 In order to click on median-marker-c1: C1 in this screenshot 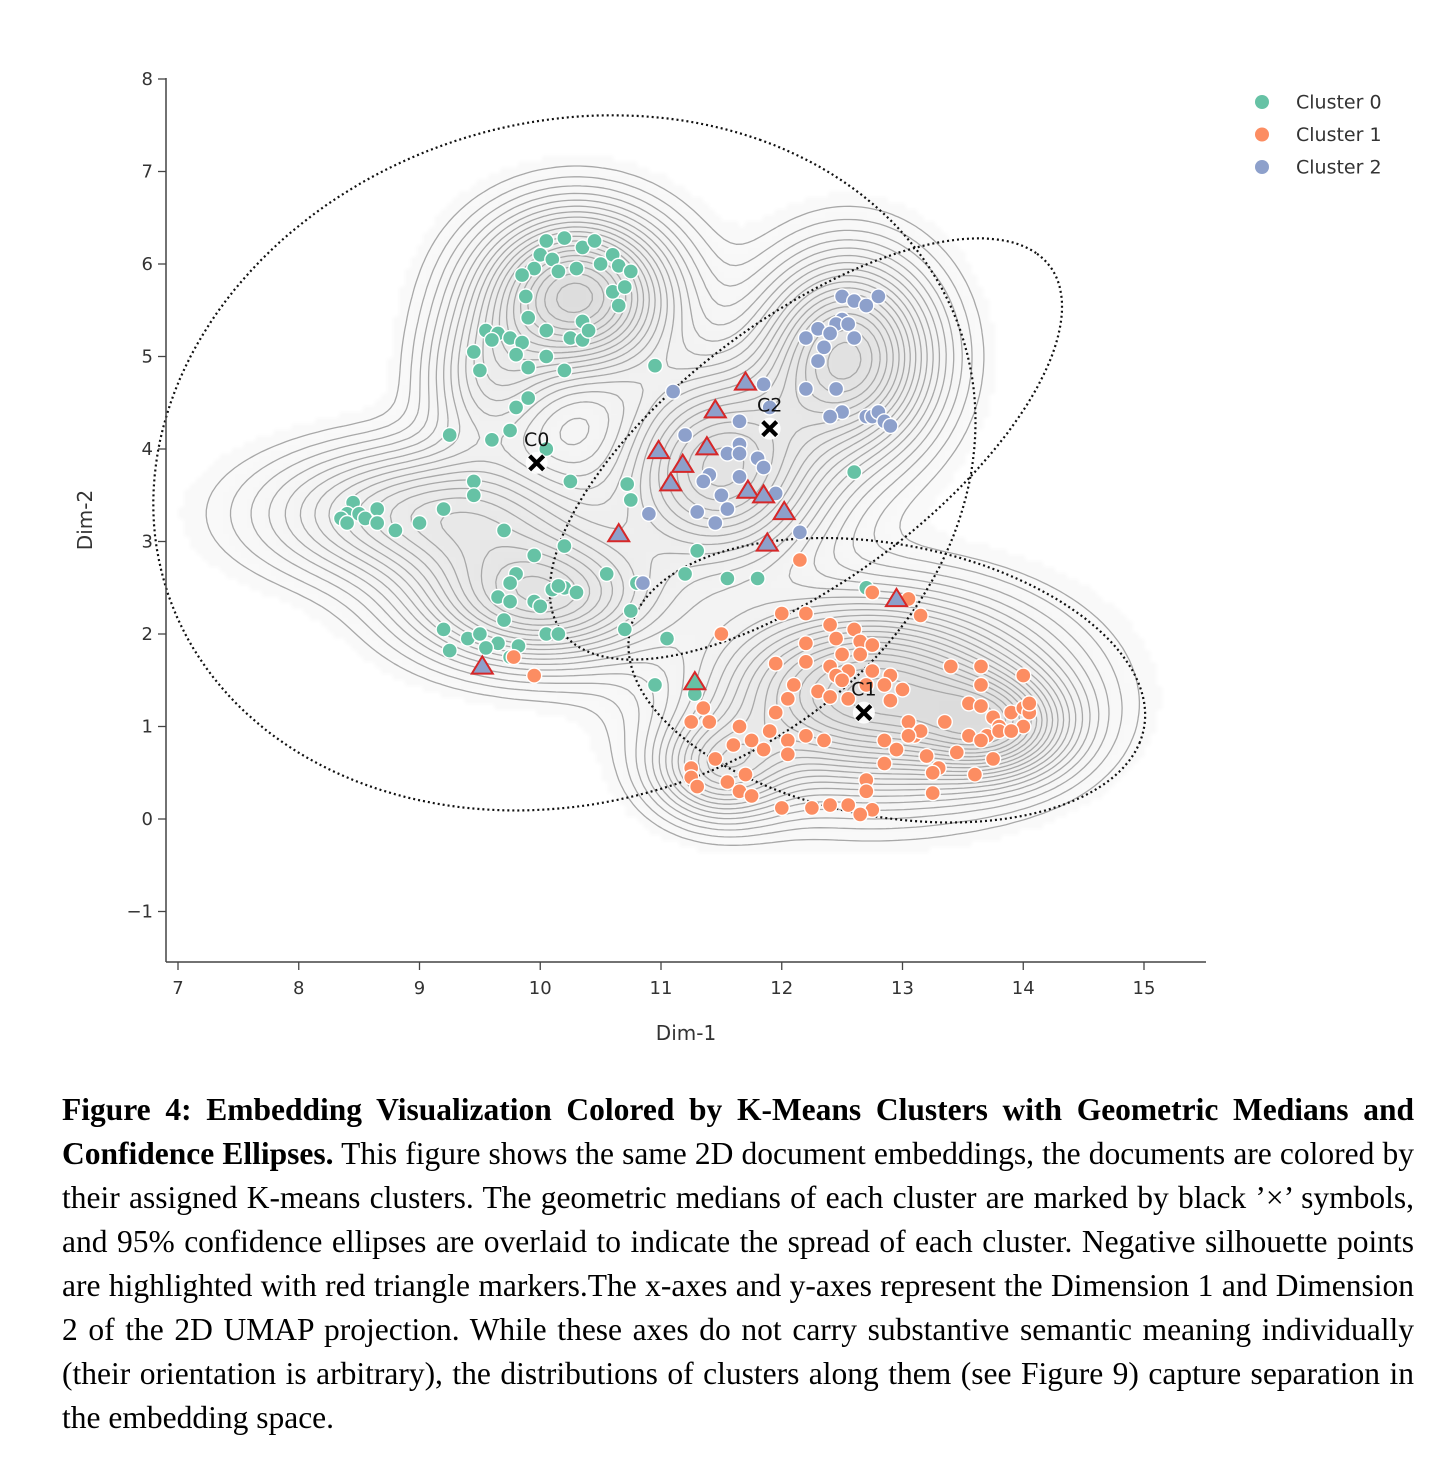, I will do `click(864, 701)`.